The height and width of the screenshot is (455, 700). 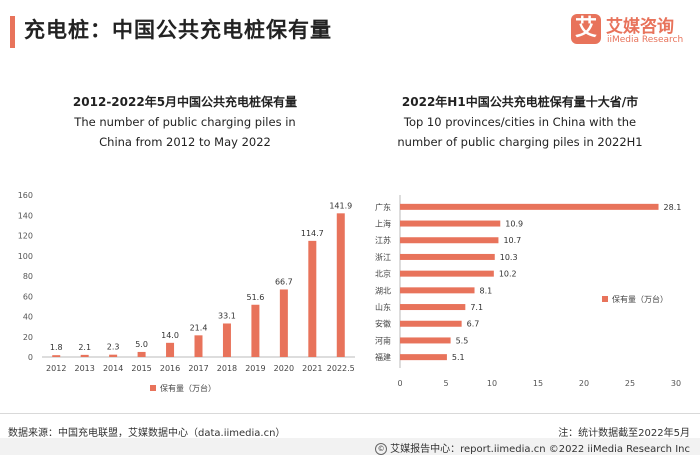 I want to click on y-tick-label: 20, so click(x=28, y=337).